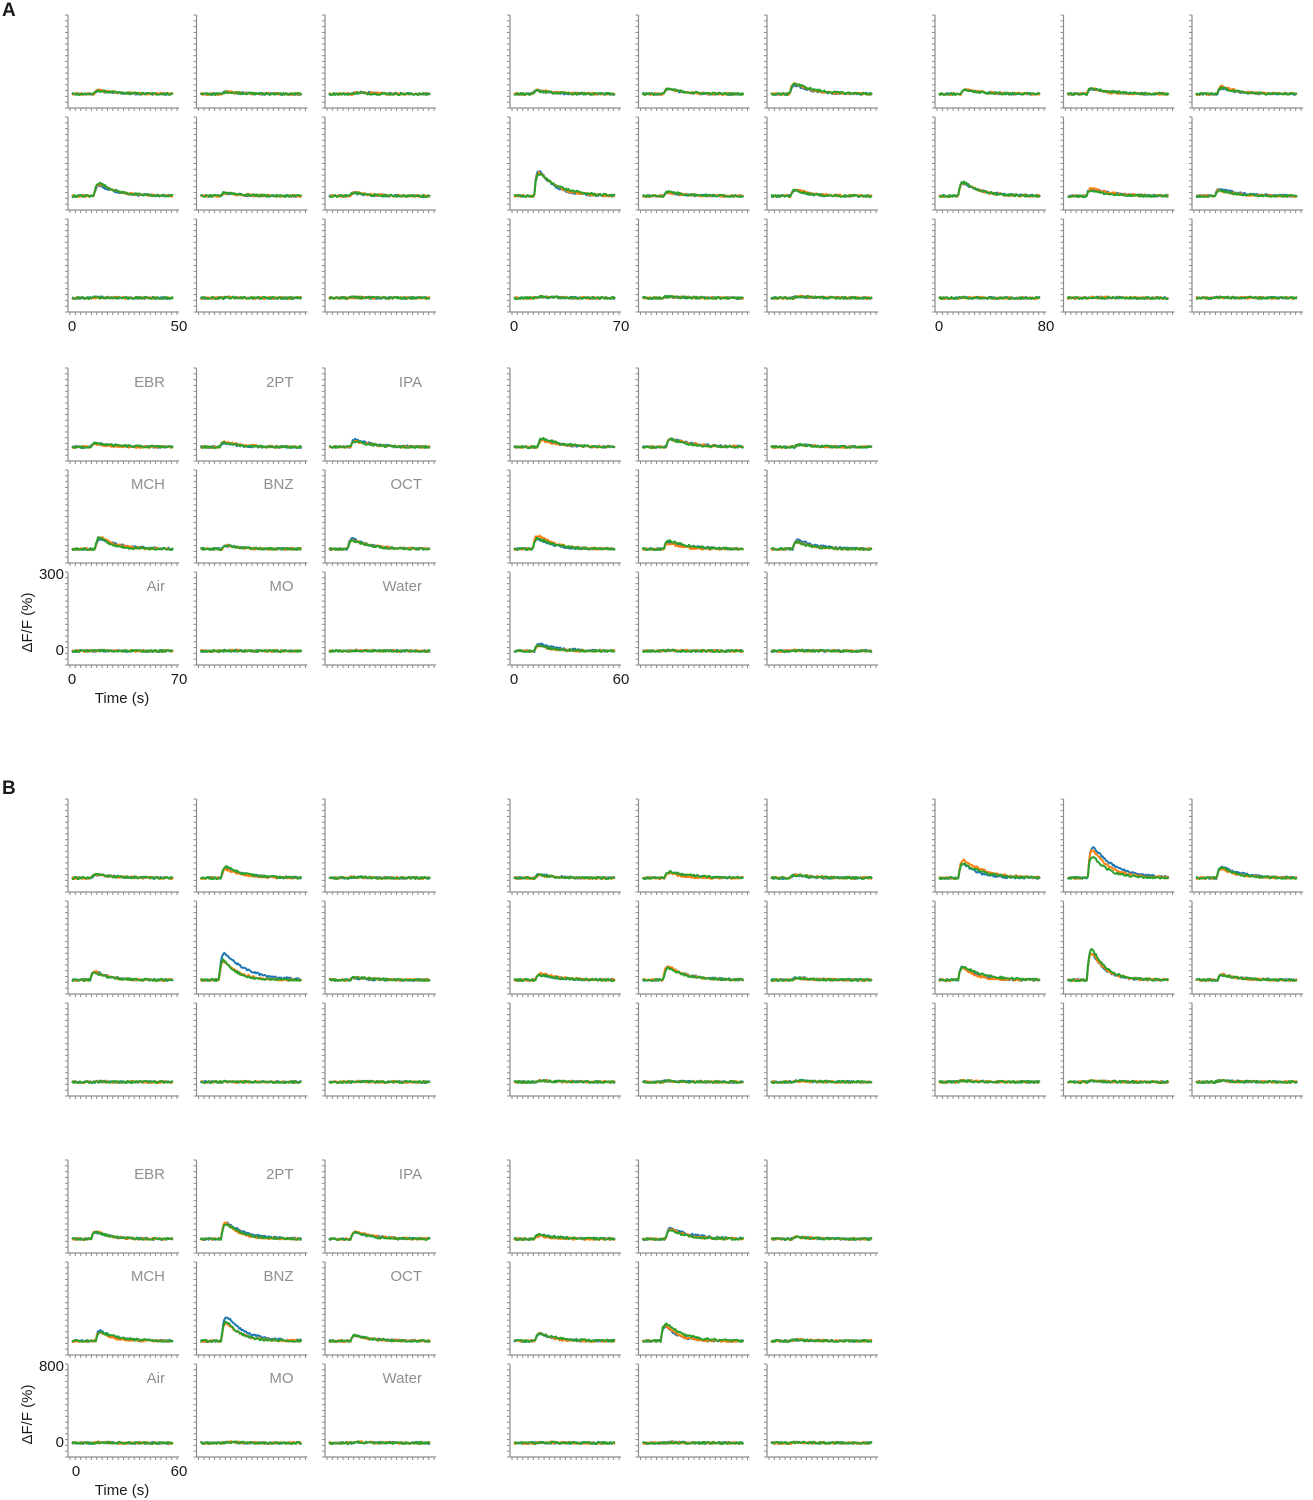  Describe the element at coordinates (149, 1174) in the screenshot. I see `odor-label: EBR` at that location.